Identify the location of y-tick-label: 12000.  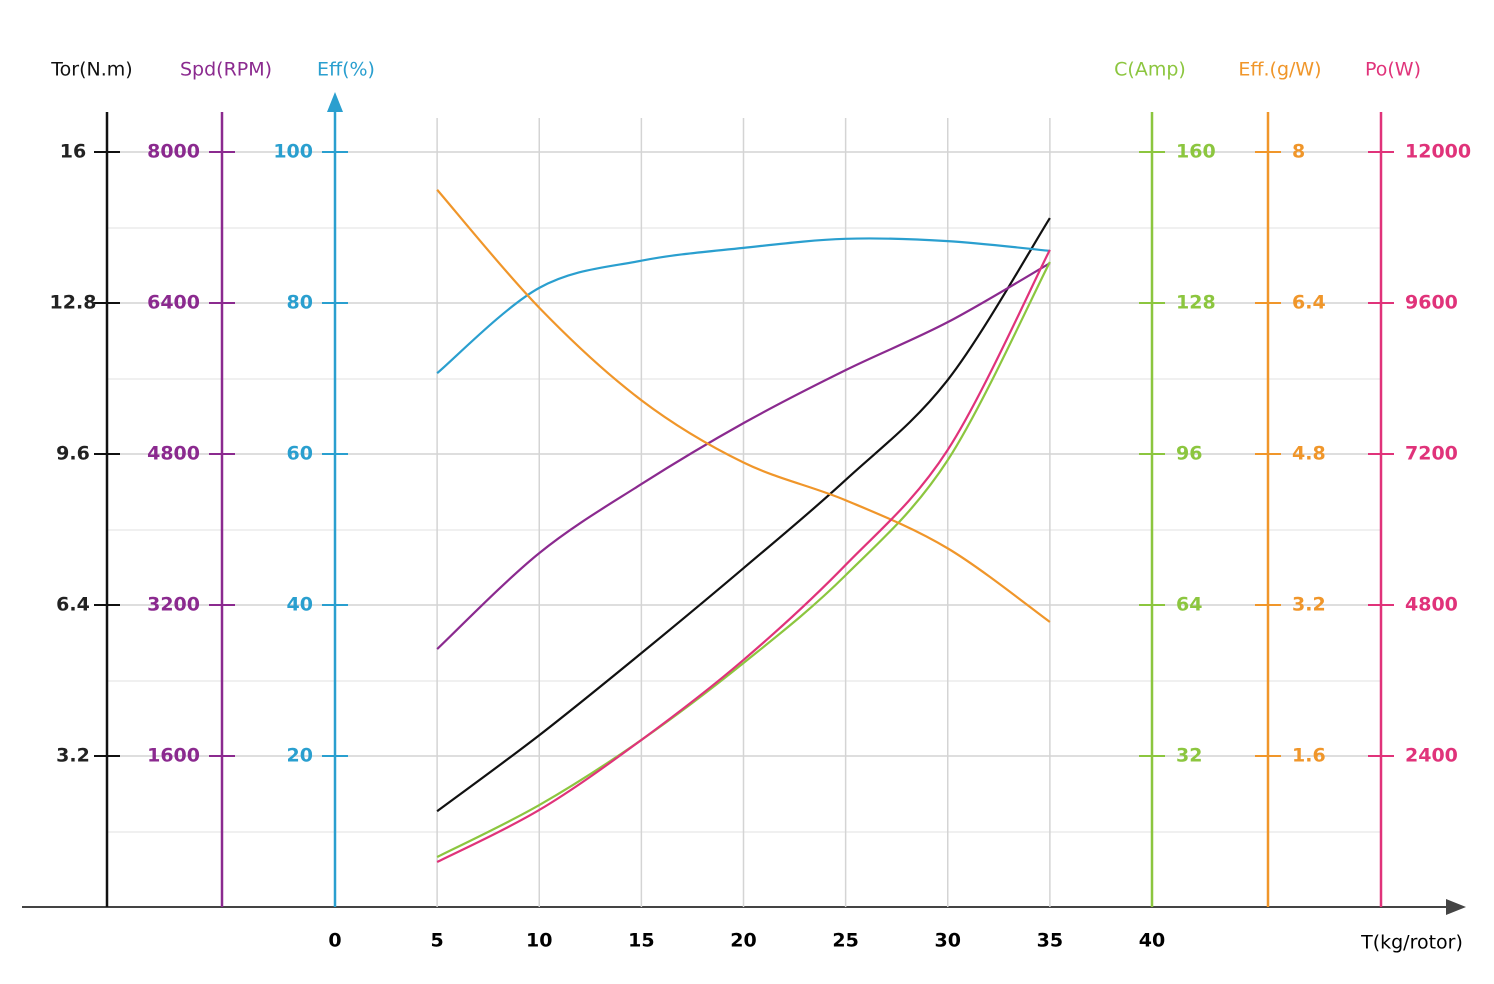
(1438, 152).